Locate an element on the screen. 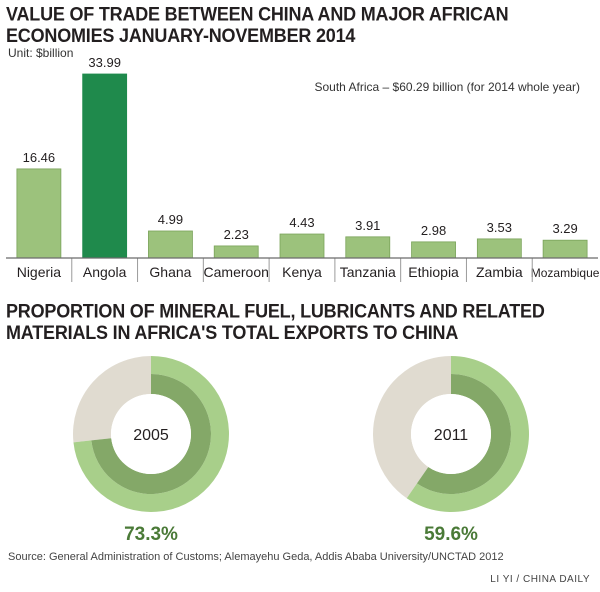  bar-kenya is located at coordinates (302, 246).